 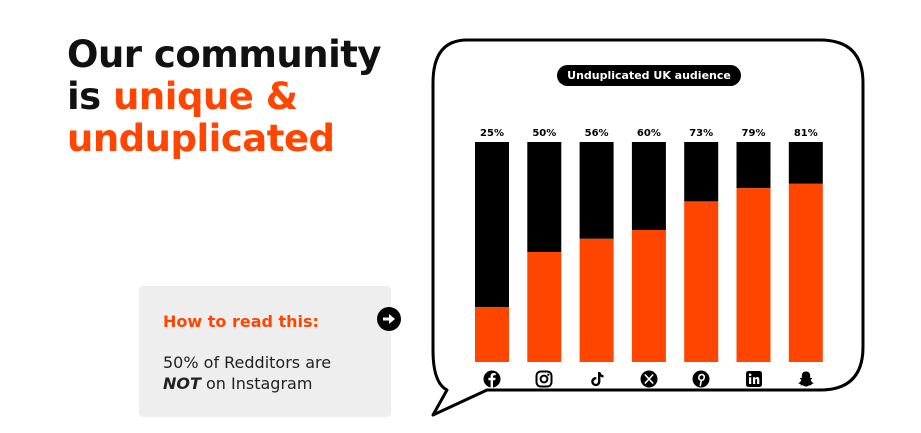 What do you see at coordinates (544, 307) in the screenshot?
I see `bar-unduplicated-instagram` at bounding box center [544, 307].